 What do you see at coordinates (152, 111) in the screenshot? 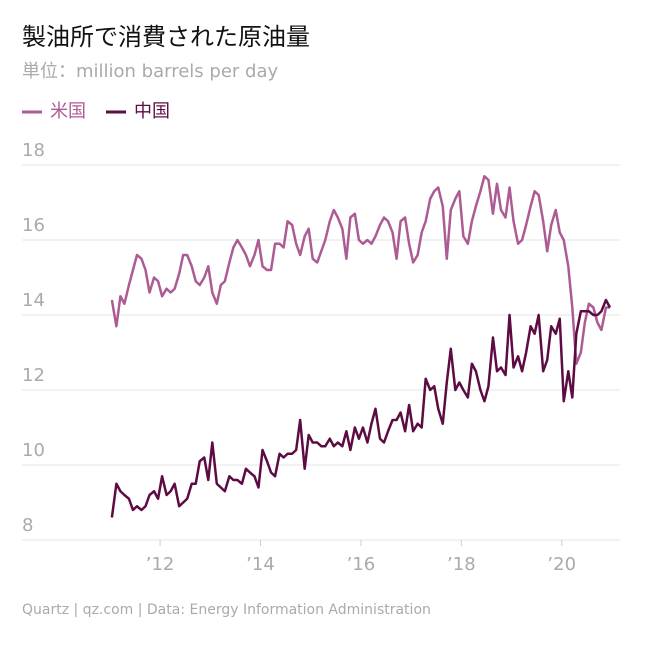
I see `legend-label: 中国` at bounding box center [152, 111].